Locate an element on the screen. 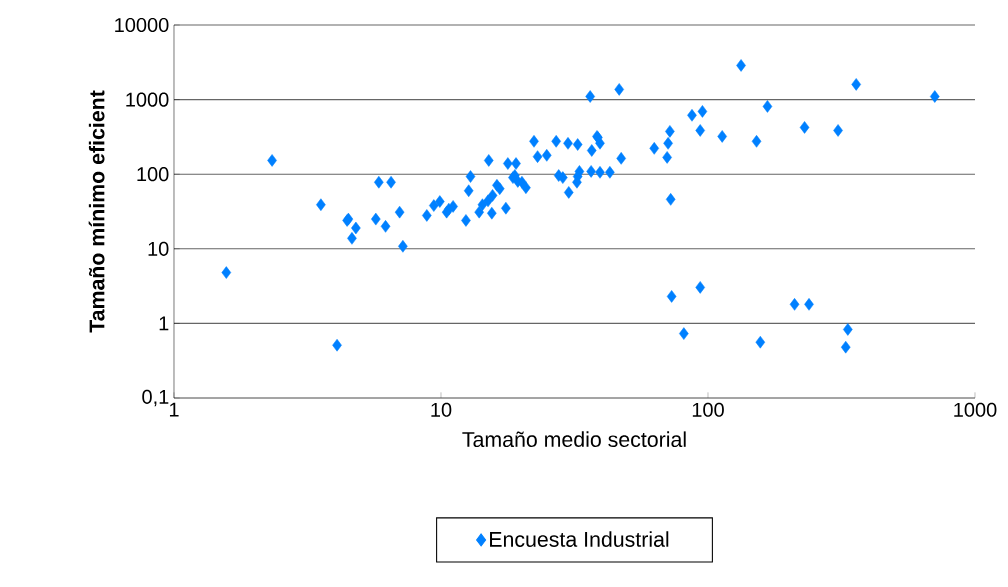  y-tick-label: 0,1 is located at coordinates (155, 398).